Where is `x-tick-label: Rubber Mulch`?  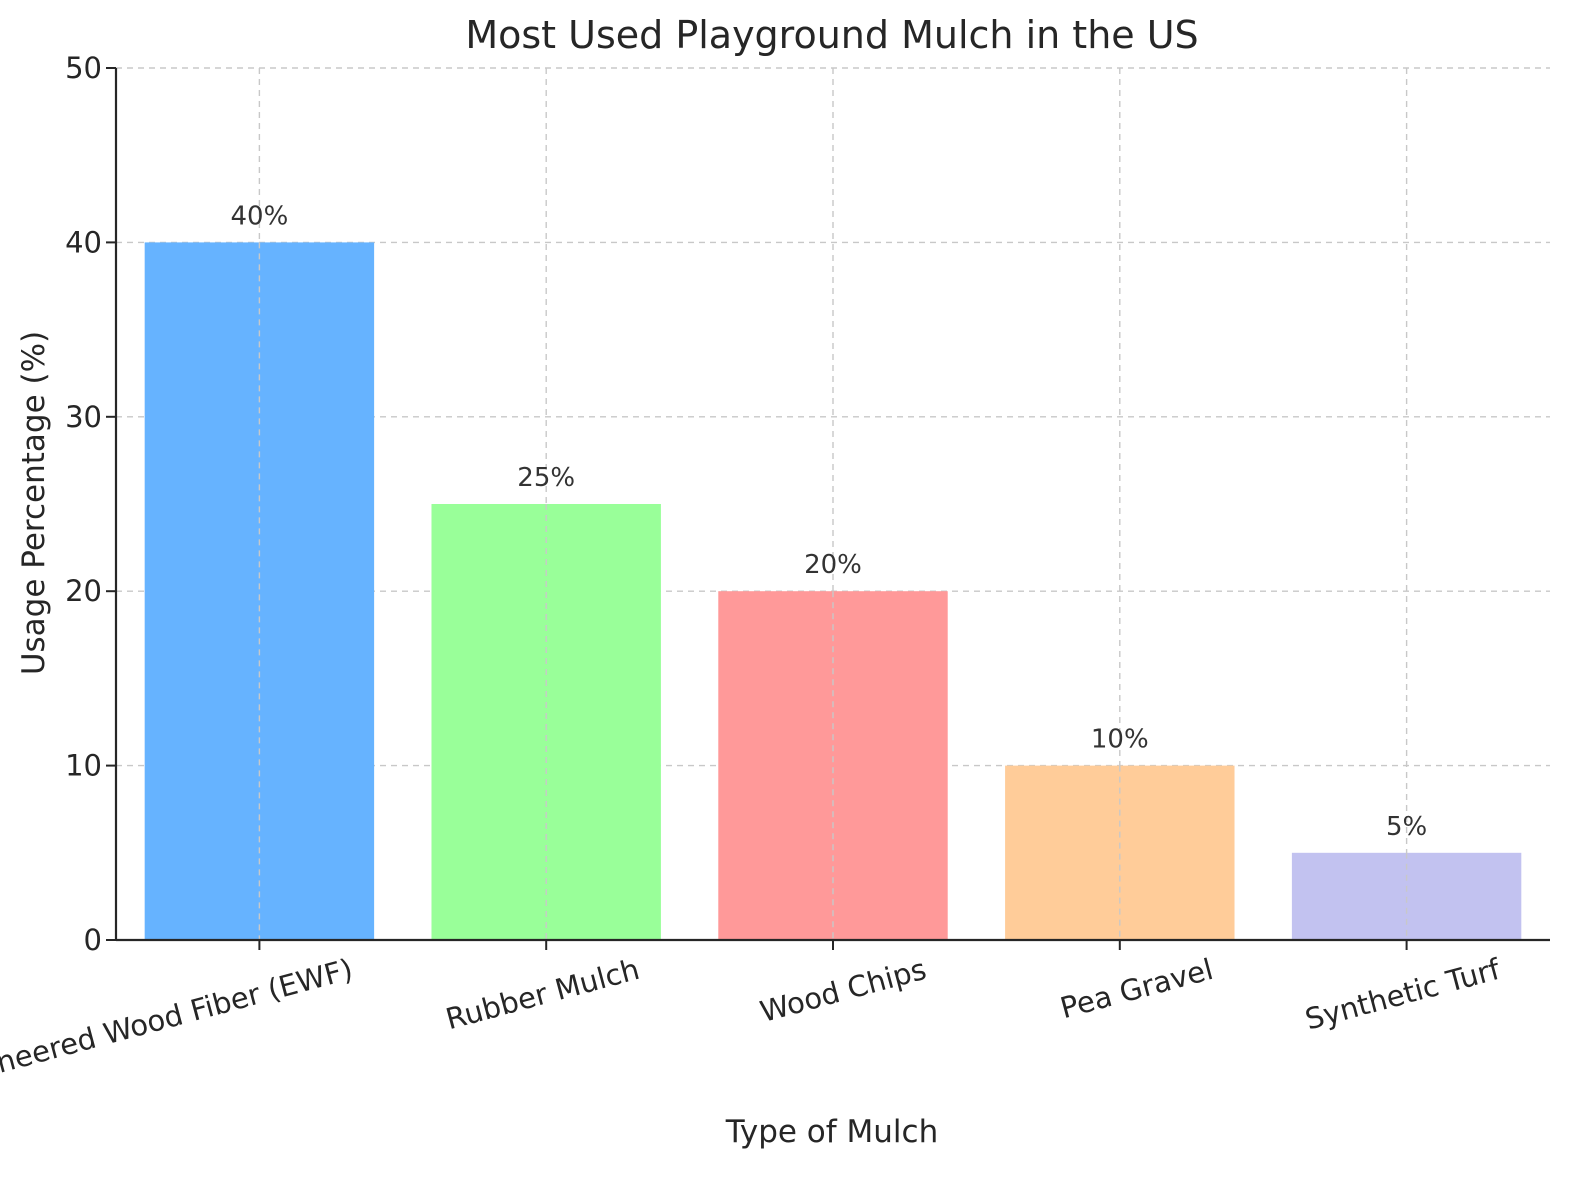 x-tick-label: Rubber Mulch is located at coordinates (542, 994).